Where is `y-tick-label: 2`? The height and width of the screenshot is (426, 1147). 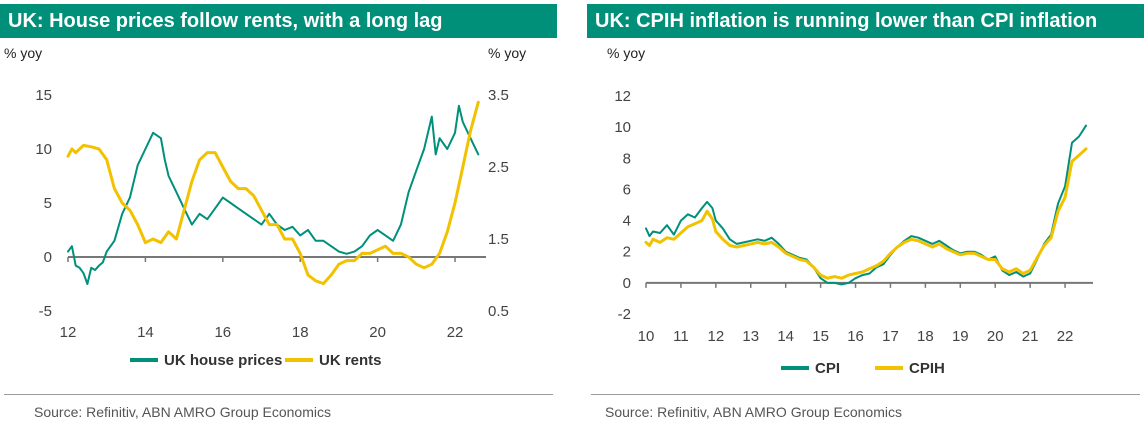
y-tick-label: 2 is located at coordinates (627, 252).